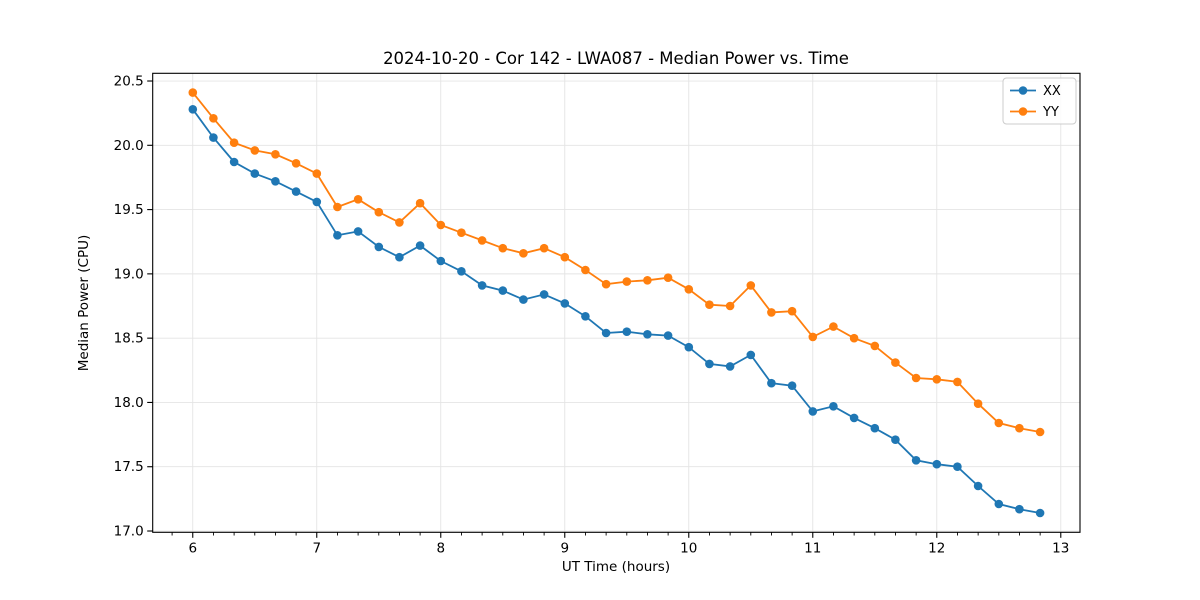 The image size is (1200, 600). I want to click on x-tick-label: 10, so click(688, 548).